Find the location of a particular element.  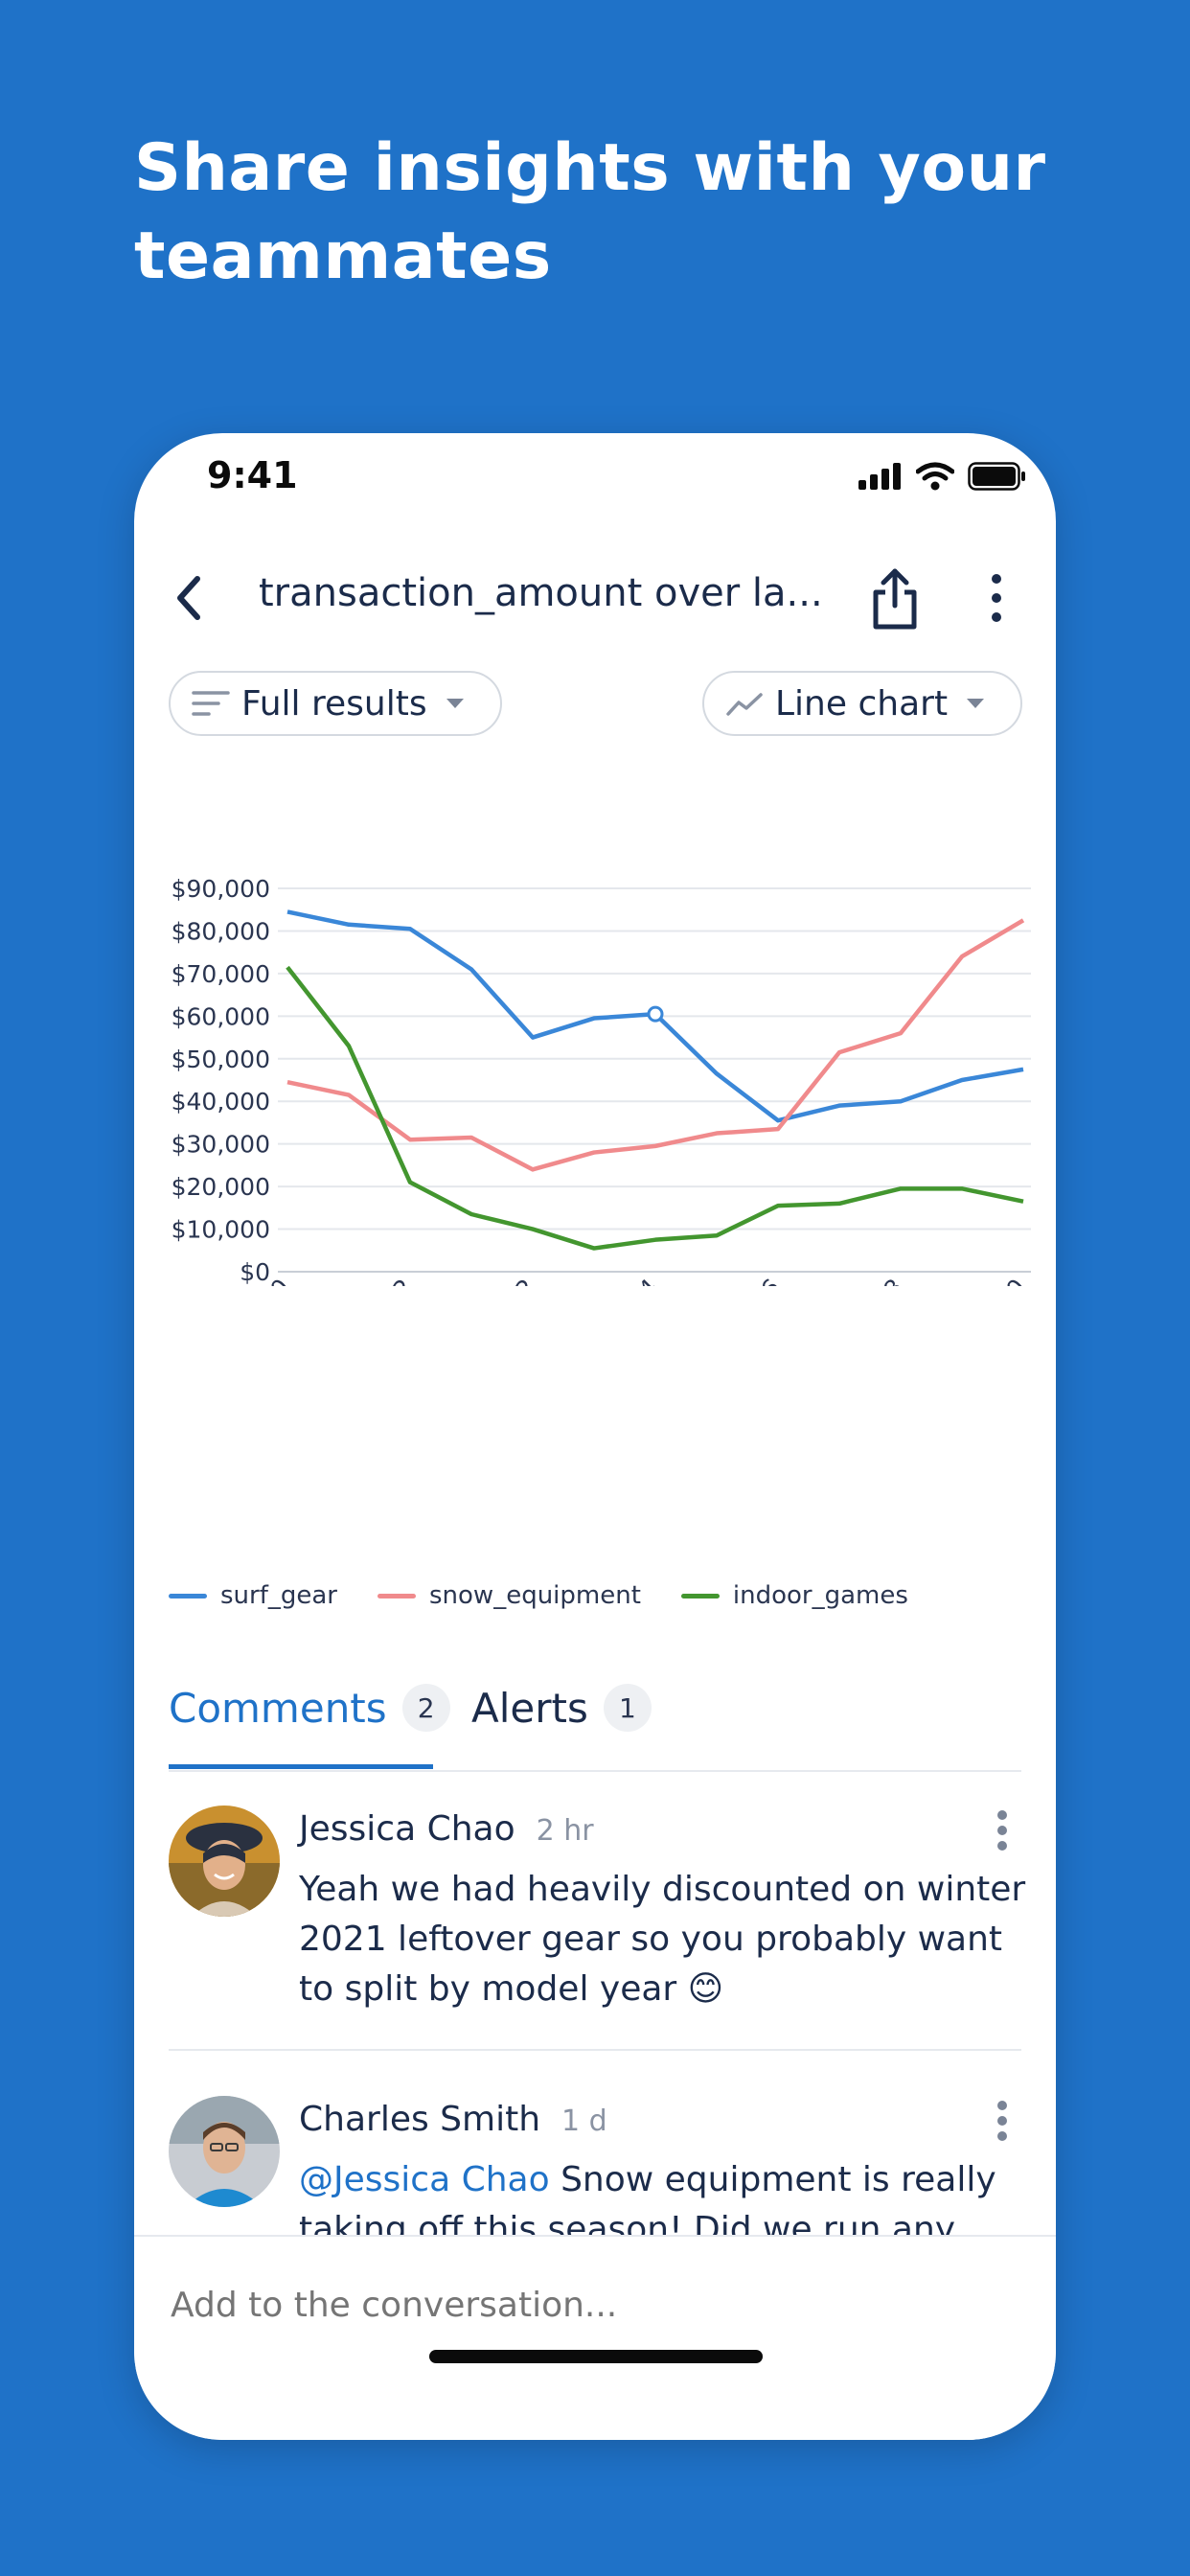

legend-label: indoor_games is located at coordinates (820, 1595).